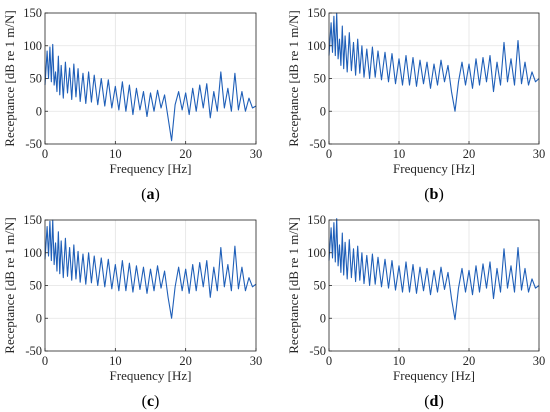 The width and height of the screenshot is (550, 412). I want to click on panel-label-b: (b), so click(434, 194).